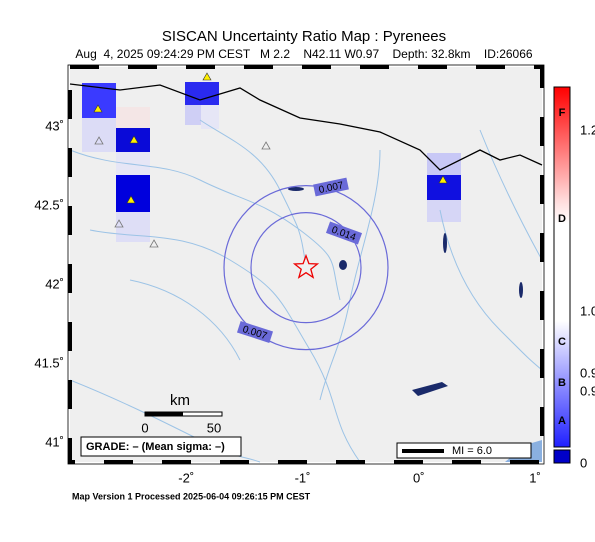  Describe the element at coordinates (186, 477) in the screenshot. I see `tick-label: -2˚` at that location.